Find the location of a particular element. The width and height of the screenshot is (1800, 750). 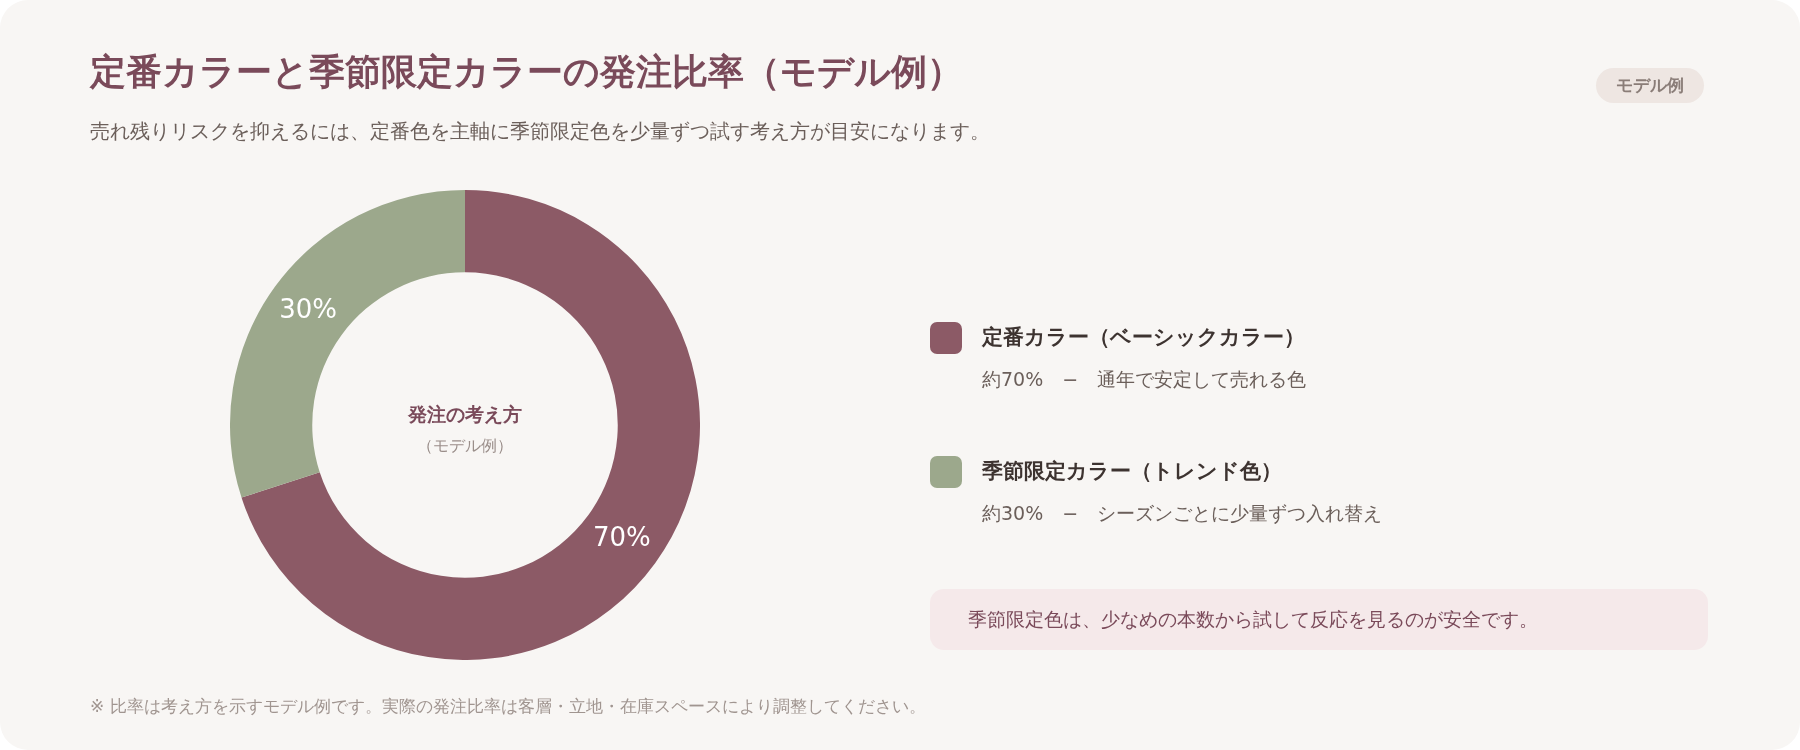

legend-label: 定番カラー（ベーシックカラー） is located at coordinates (1143, 337).